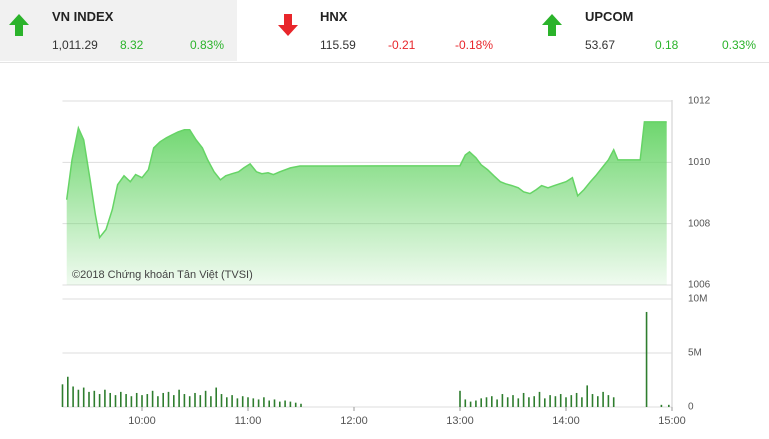 This screenshot has height=439, width=769. I want to click on index-name: VN INDEX, so click(83, 16).